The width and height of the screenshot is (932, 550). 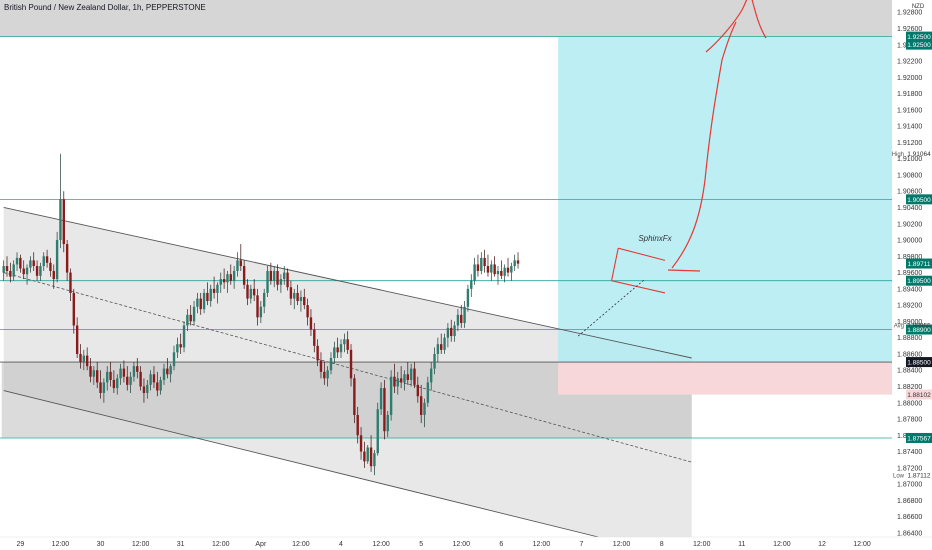 I want to click on price-tick-label: 1.90400, so click(x=909, y=208).